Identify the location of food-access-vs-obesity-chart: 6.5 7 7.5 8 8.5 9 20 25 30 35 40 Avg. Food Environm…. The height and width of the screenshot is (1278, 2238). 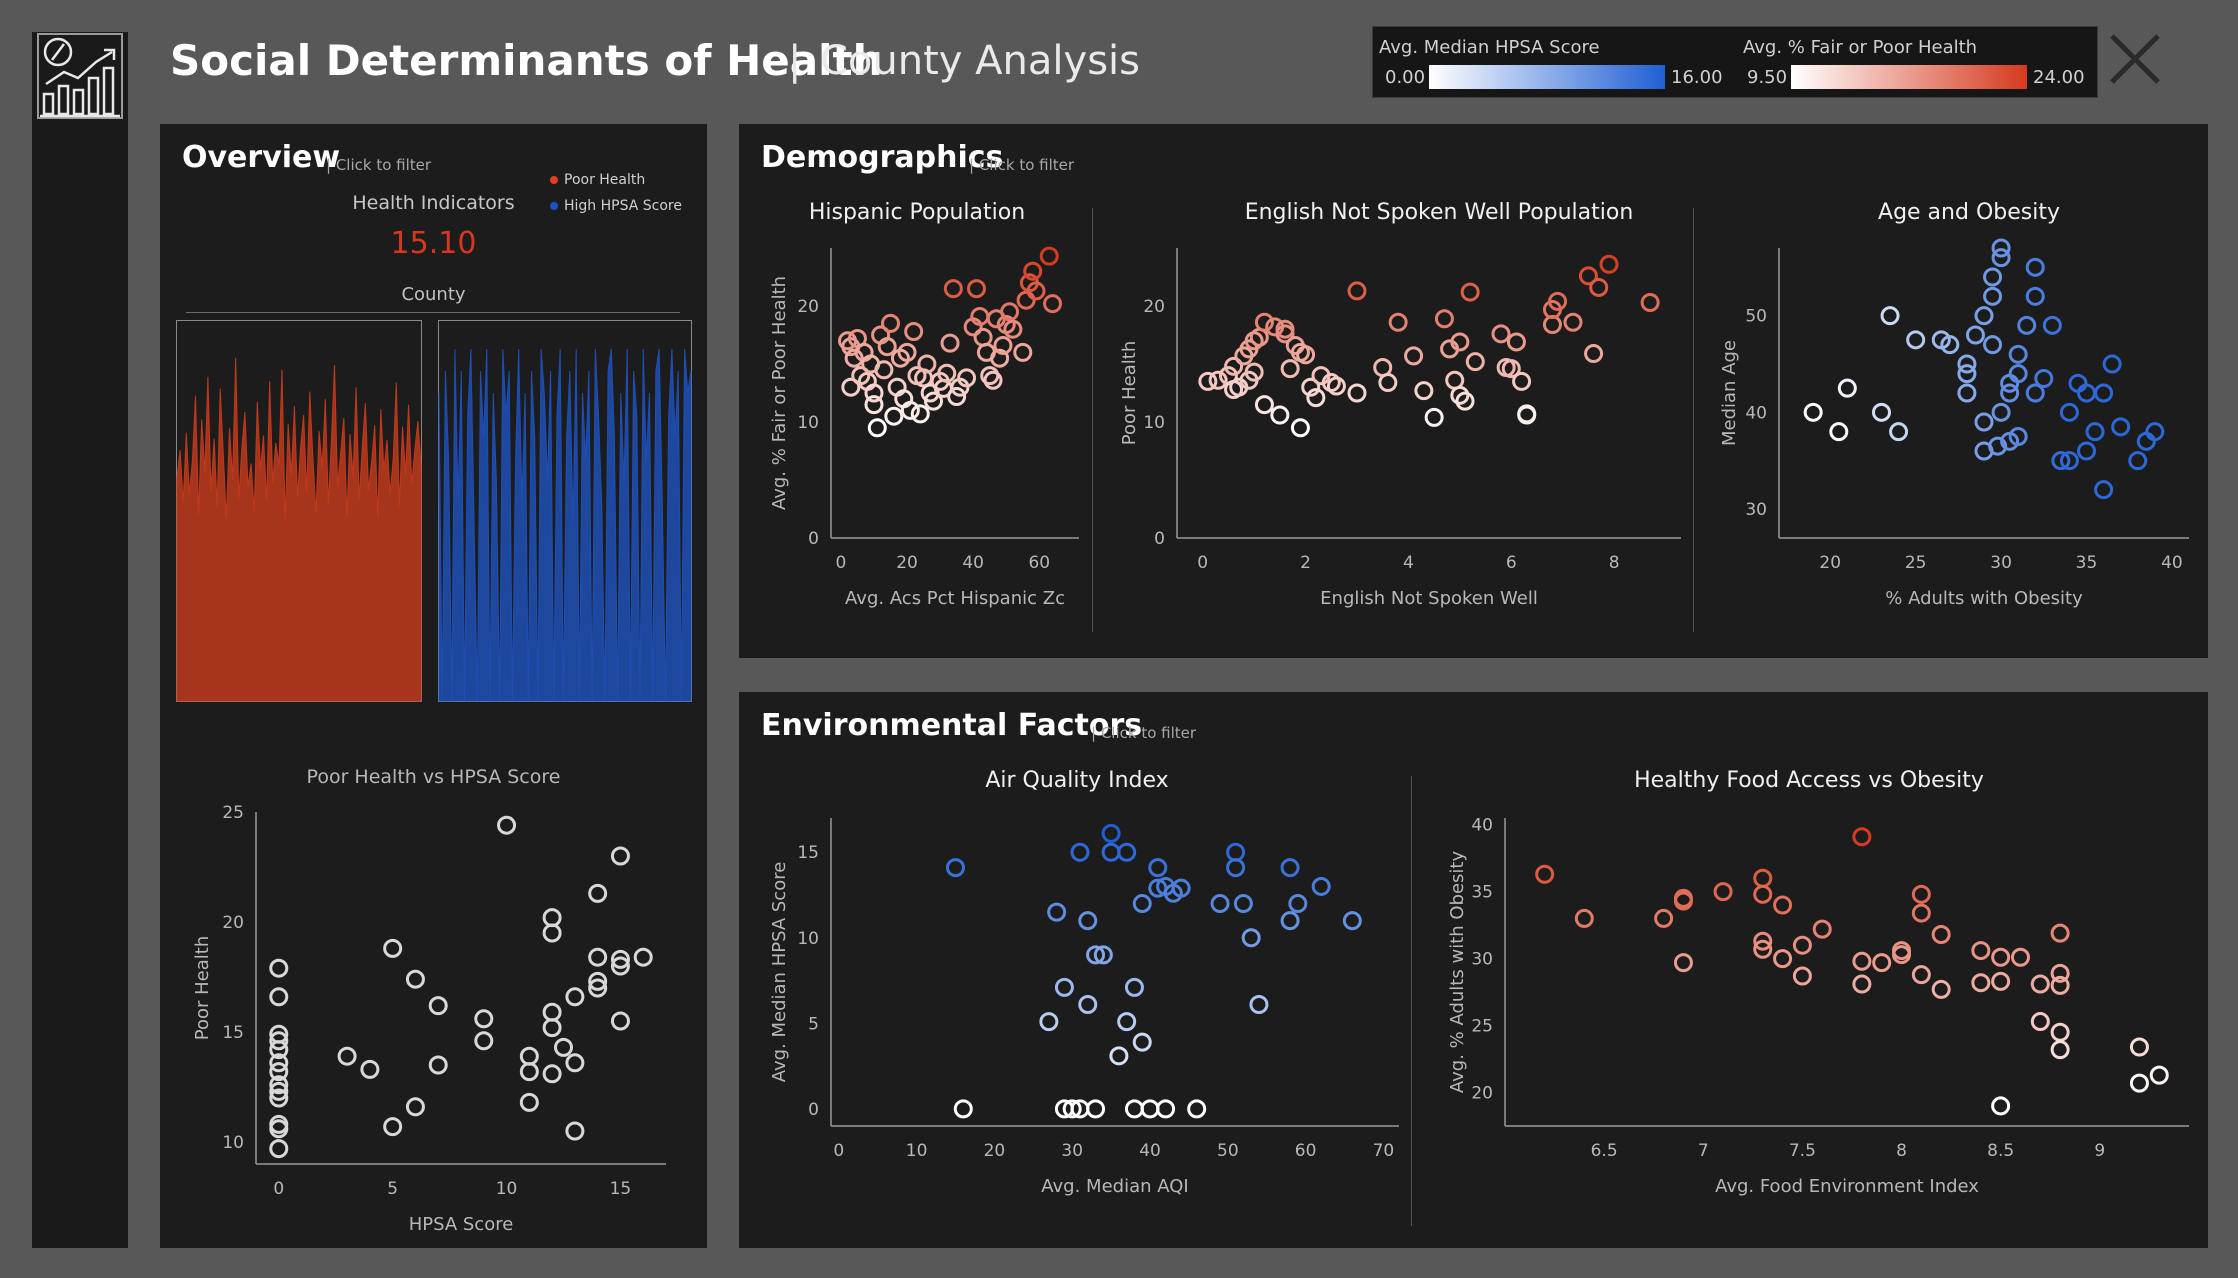
(1814, 1018).